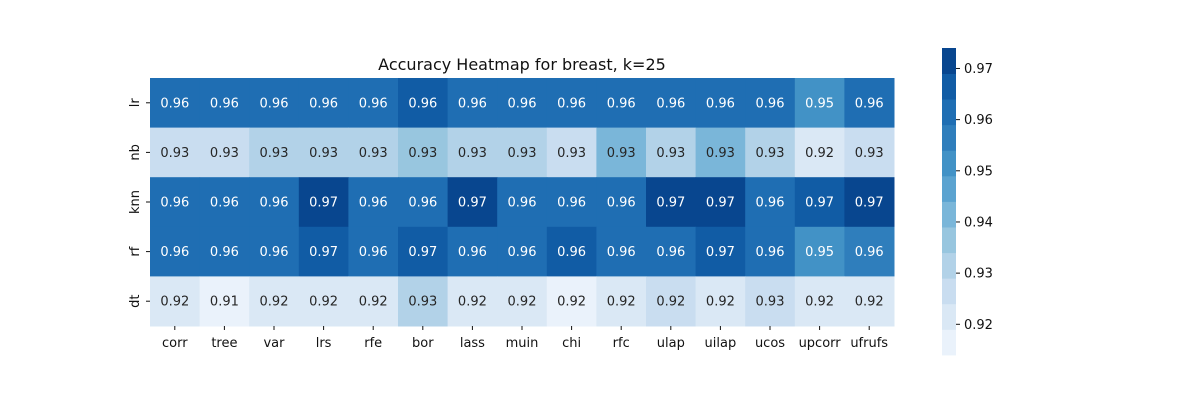 This screenshot has width=1200, height=400. I want to click on heatmap-cell-dt-ufrufs, so click(869, 301).